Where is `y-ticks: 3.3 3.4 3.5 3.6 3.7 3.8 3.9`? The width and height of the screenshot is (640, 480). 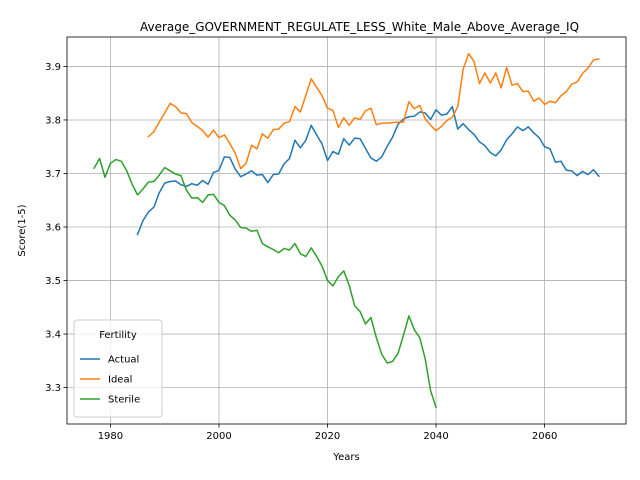 y-ticks: 3.3 3.4 3.5 3.6 3.7 3.8 3.9 is located at coordinates (56, 228).